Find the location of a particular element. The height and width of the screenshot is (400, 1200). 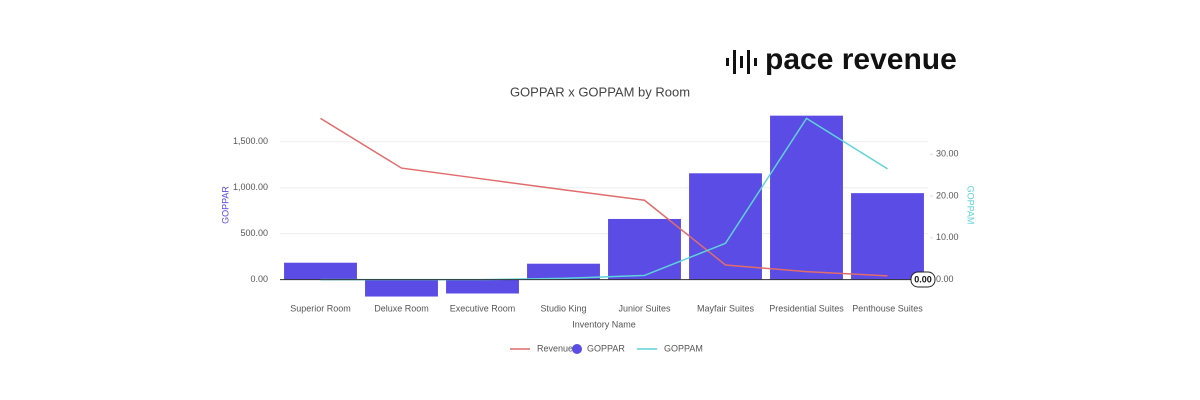

annotation-box is located at coordinates (923, 279).